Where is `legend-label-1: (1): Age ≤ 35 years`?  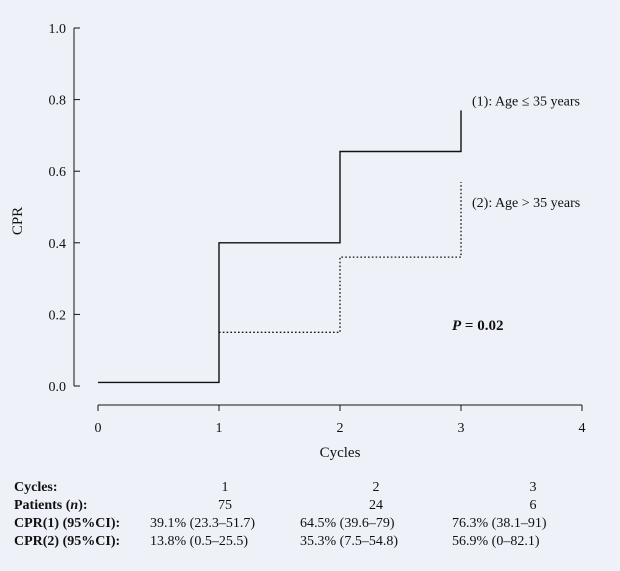
legend-label-1: (1): Age ≤ 35 years is located at coordinates (526, 101).